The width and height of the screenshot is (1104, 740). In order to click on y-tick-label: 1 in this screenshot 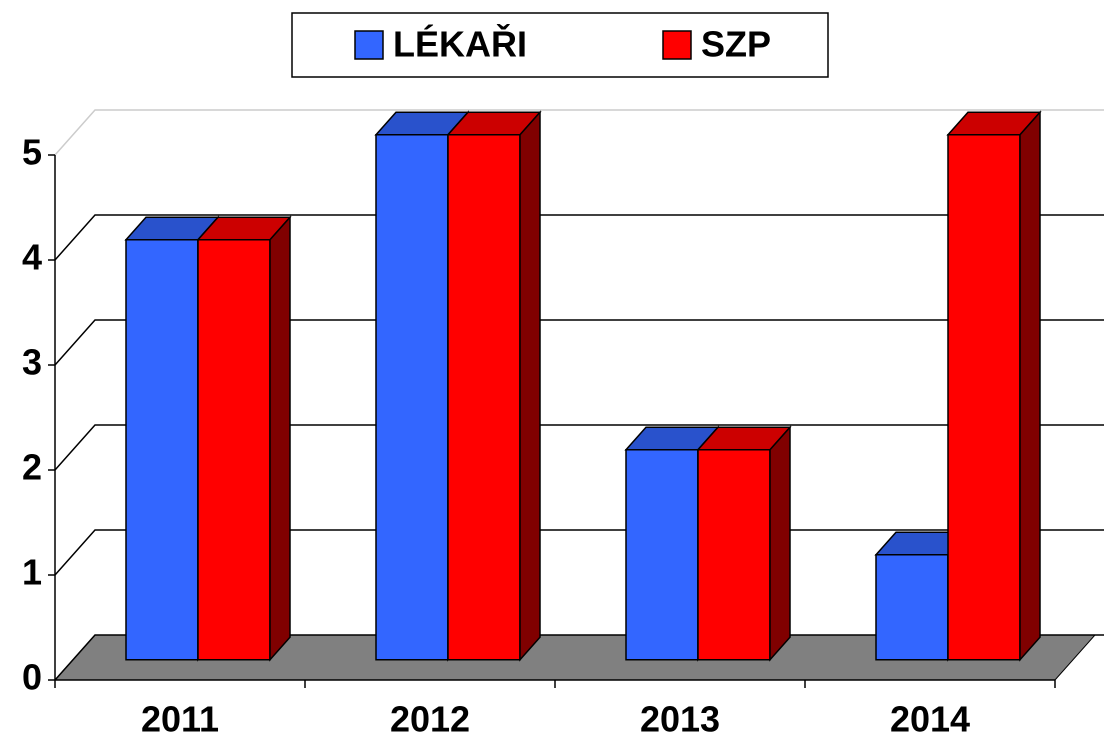, I will do `click(32, 572)`.